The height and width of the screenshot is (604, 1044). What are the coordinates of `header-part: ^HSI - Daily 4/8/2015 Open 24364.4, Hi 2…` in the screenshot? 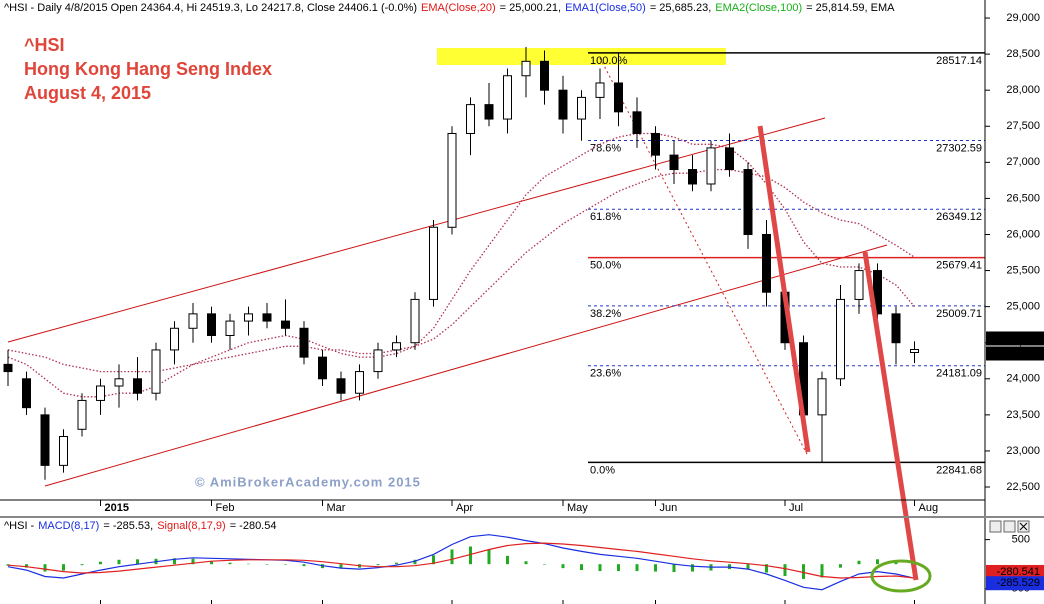 It's located at (210, 8).